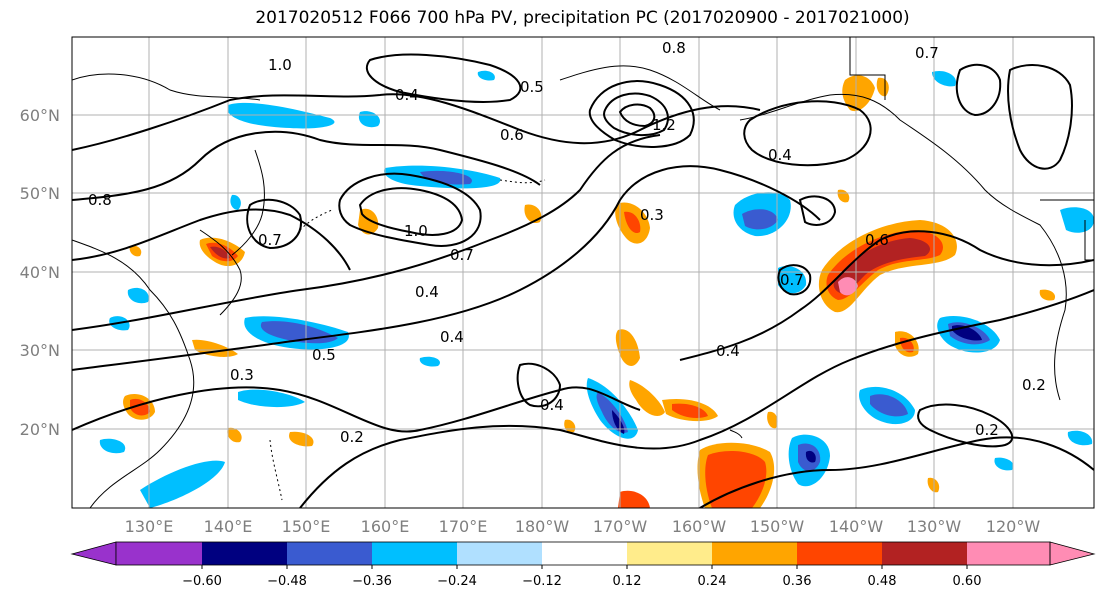 Image resolution: width=1105 pixels, height=601 pixels. I want to click on colorbar-tick-label: 0.48, so click(882, 581).